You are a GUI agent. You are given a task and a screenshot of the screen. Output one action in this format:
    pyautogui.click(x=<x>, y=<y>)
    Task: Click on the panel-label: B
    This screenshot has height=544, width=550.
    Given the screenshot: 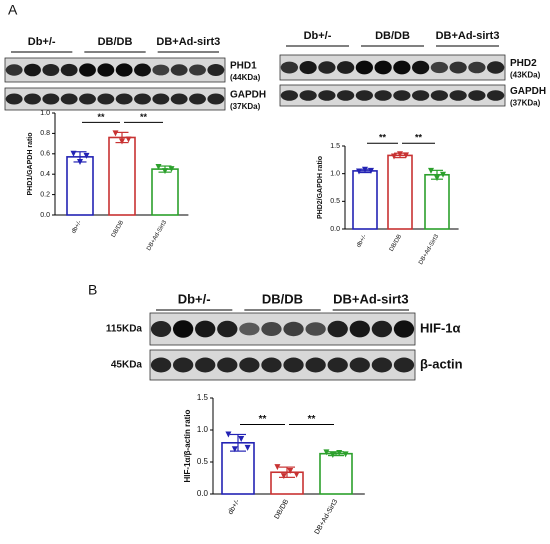 What is the action you would take?
    pyautogui.click(x=92, y=290)
    